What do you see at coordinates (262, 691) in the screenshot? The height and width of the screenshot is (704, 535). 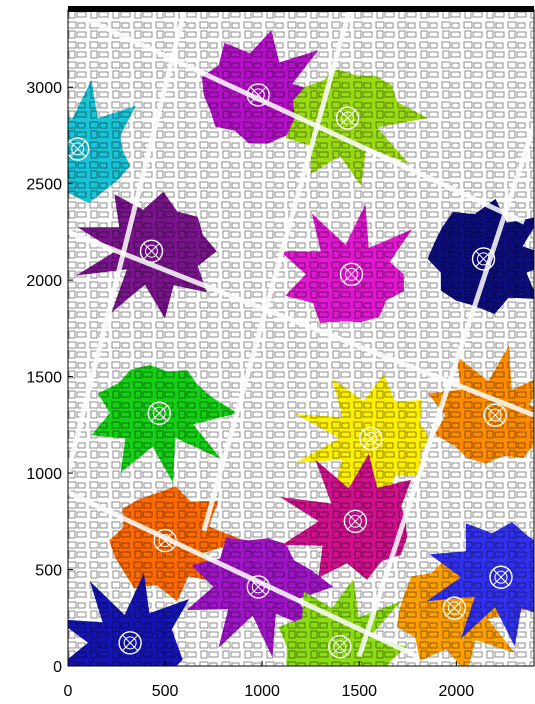 I see `x-tick-label: 1000` at bounding box center [262, 691].